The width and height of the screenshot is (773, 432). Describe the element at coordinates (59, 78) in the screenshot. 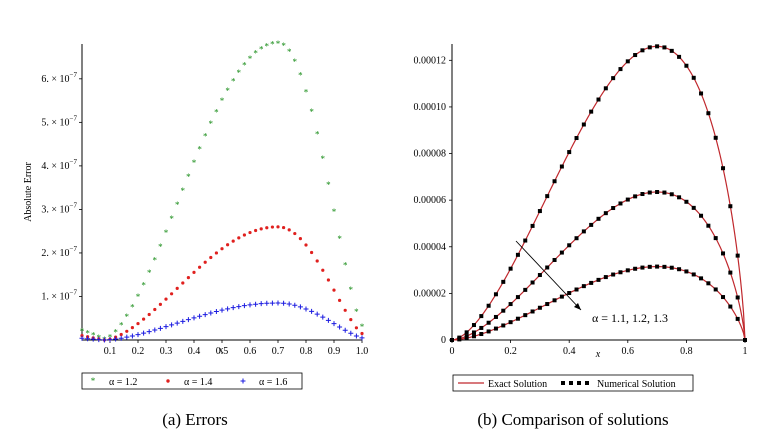

I see `errors-y-tick-label: 6. × 10−7` at that location.